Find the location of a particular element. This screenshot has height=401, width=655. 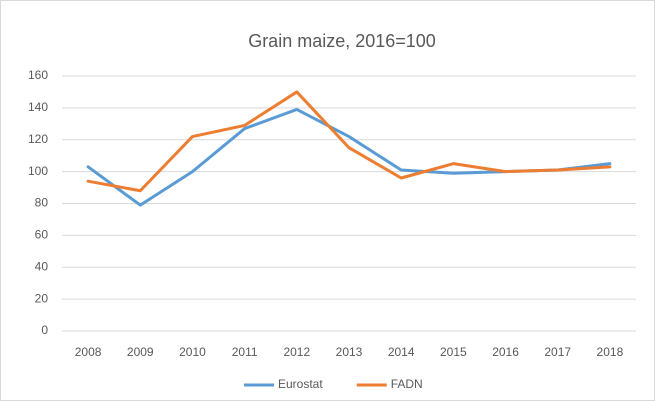

y-tick-label: 20 is located at coordinates (42, 298).